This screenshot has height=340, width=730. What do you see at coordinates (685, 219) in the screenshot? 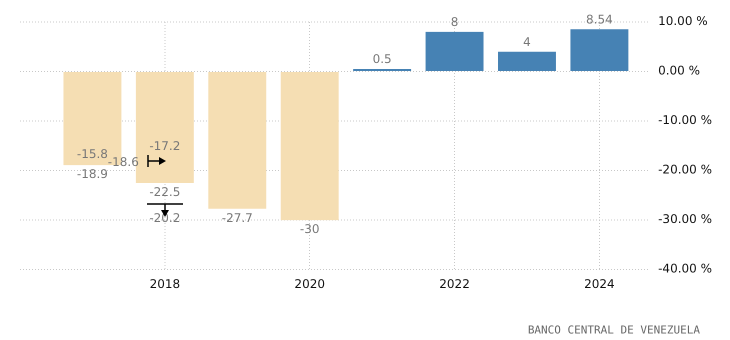
I see `y-tick-label: -30.00 %` at bounding box center [685, 219].